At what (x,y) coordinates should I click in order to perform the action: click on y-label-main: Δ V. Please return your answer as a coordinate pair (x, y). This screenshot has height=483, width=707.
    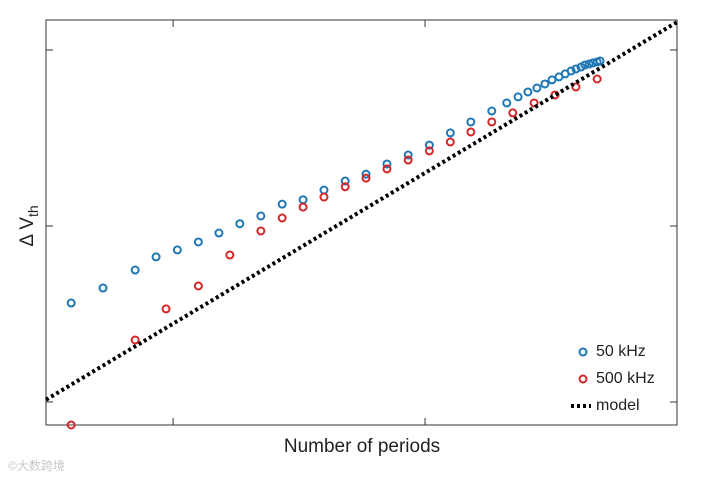
    Looking at the image, I should click on (27, 232).